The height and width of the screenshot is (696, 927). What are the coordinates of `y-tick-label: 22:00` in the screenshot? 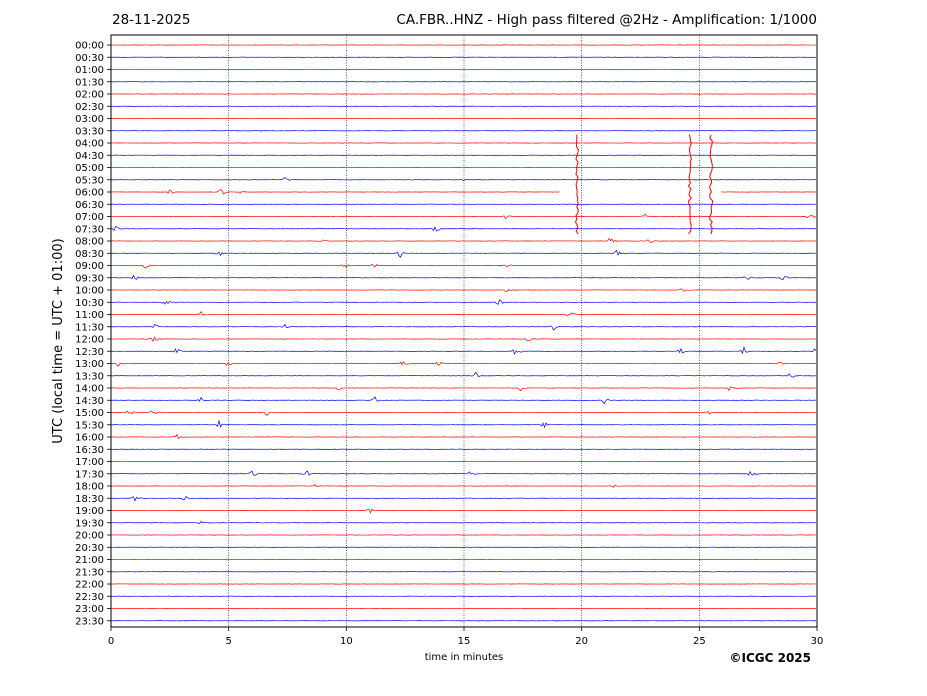 It's located at (89, 585).